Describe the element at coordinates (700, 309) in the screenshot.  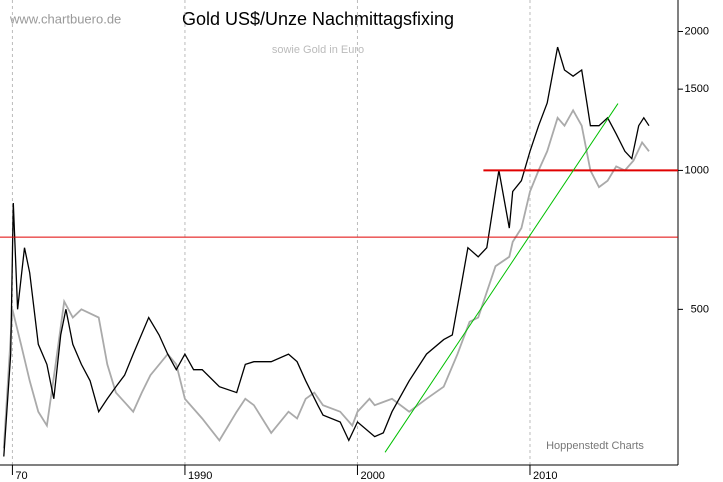
I see `y-tick-label: 500` at that location.